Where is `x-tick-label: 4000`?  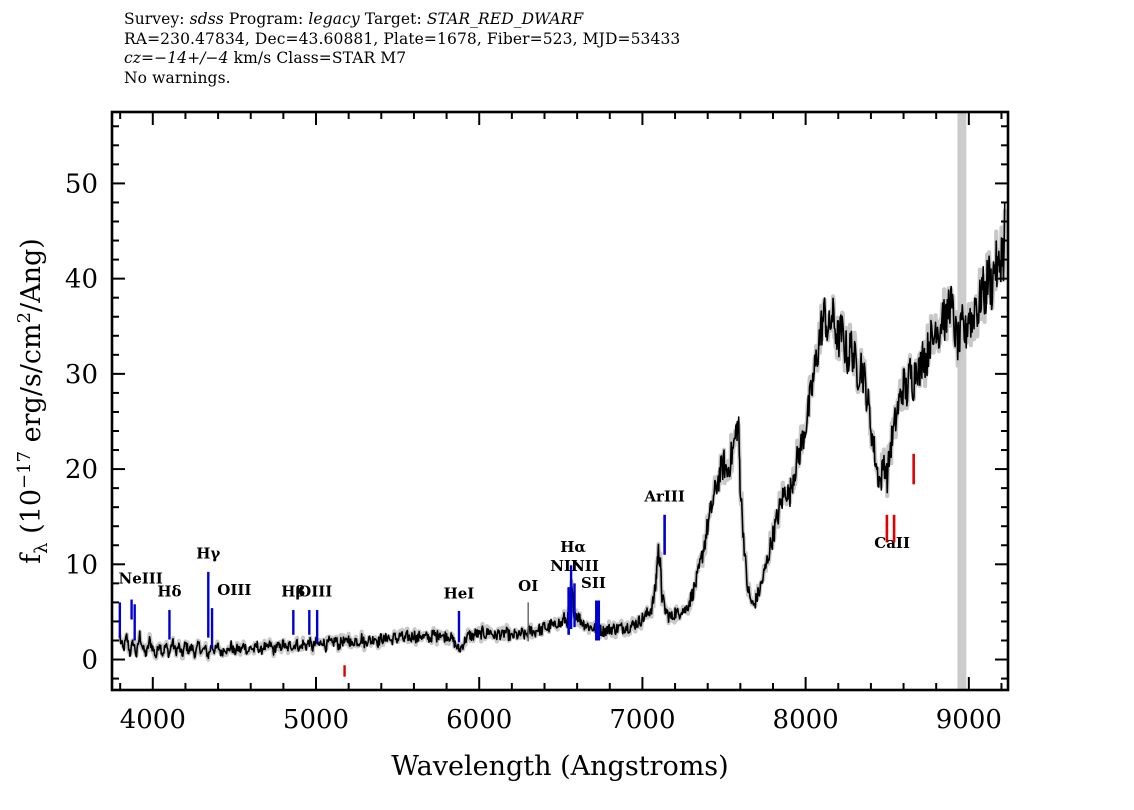
x-tick-label: 4000 is located at coordinates (153, 720).